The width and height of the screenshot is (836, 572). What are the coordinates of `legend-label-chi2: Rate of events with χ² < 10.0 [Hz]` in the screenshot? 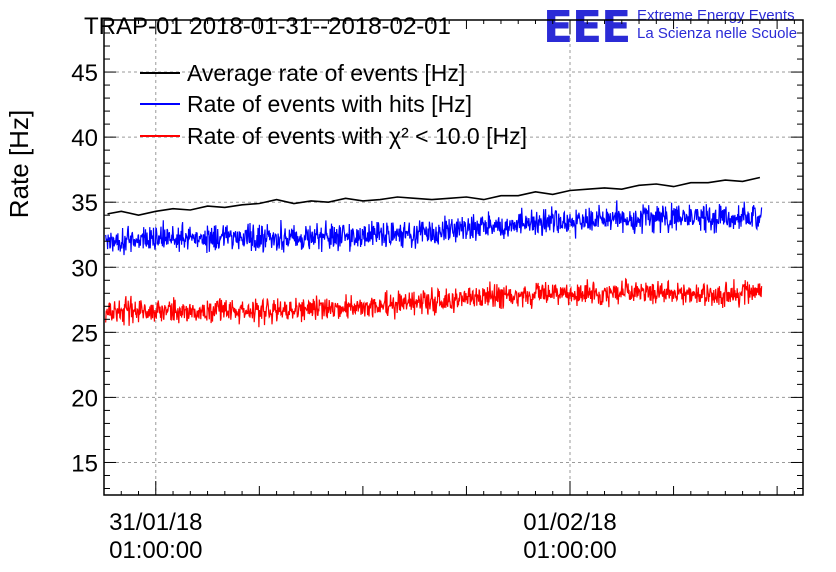 It's located at (357, 136).